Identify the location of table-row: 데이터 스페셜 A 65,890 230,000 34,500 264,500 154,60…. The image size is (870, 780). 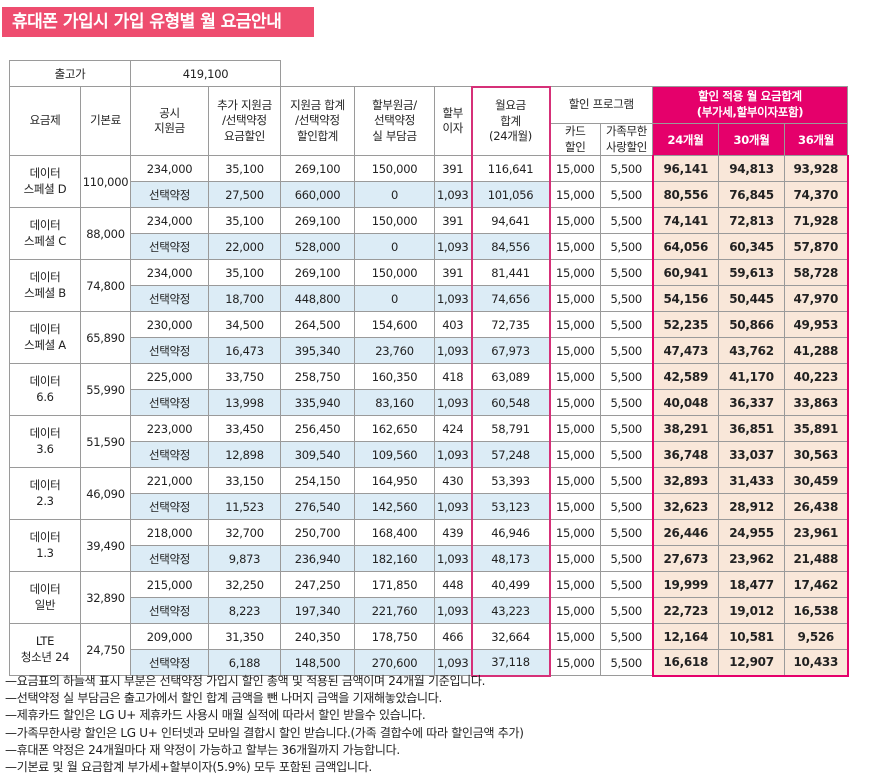
(429, 338).